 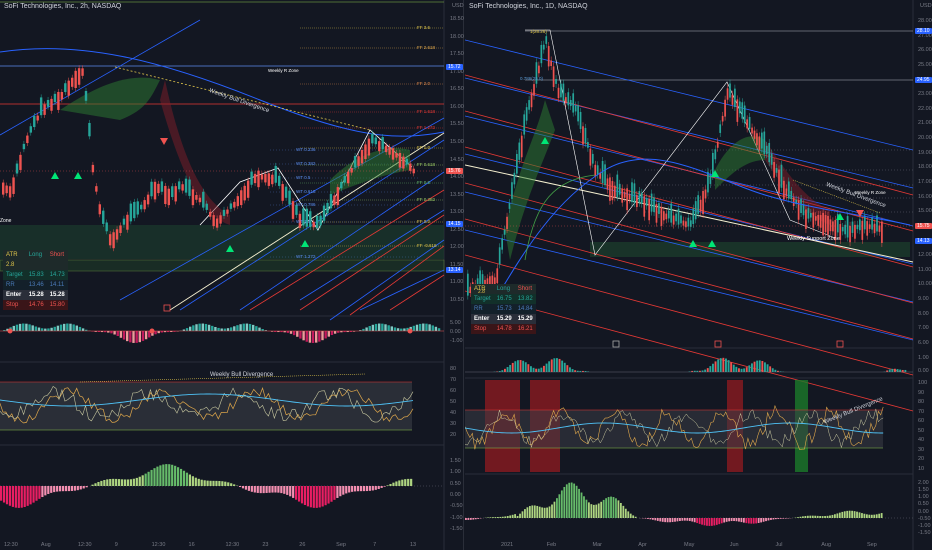 What do you see at coordinates (674, 429) in the screenshot?
I see `oscillator-band` at bounding box center [674, 429].